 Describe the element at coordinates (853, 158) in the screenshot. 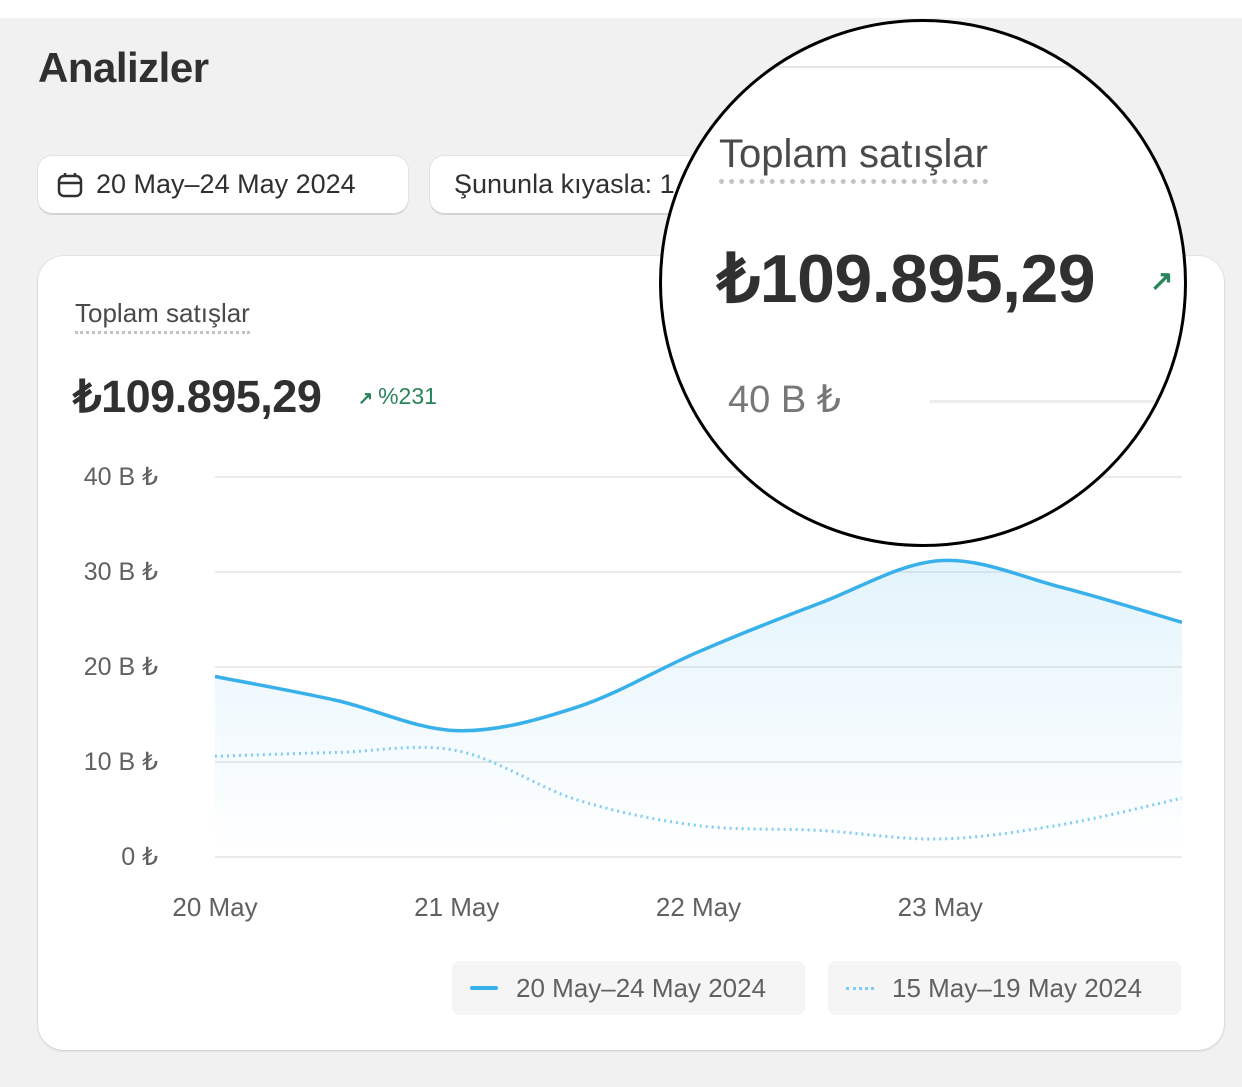

I see `magnified-metric-label: Toplam satışlar` at that location.